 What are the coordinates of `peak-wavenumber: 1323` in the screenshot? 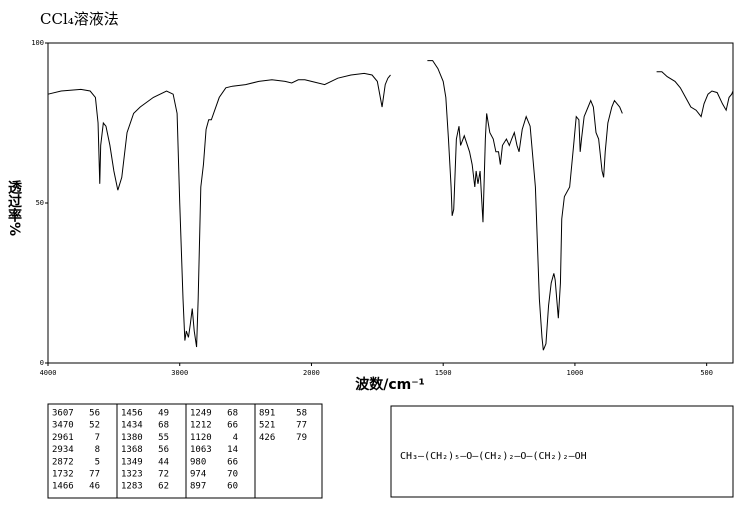 It's located at (132, 475).